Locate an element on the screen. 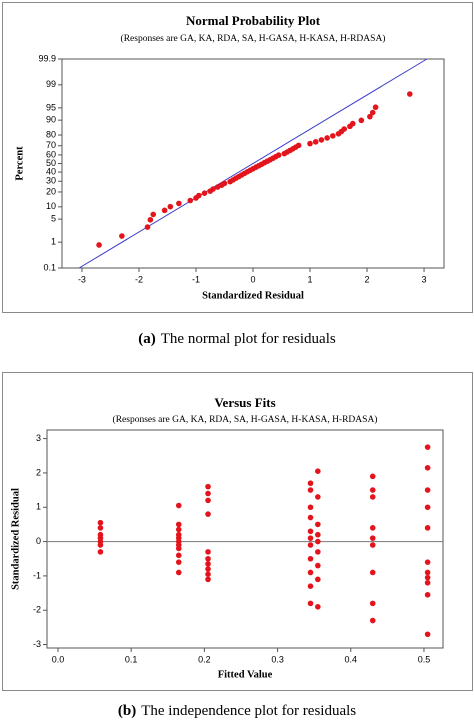  y-tick-label: -3 is located at coordinates (37, 644).